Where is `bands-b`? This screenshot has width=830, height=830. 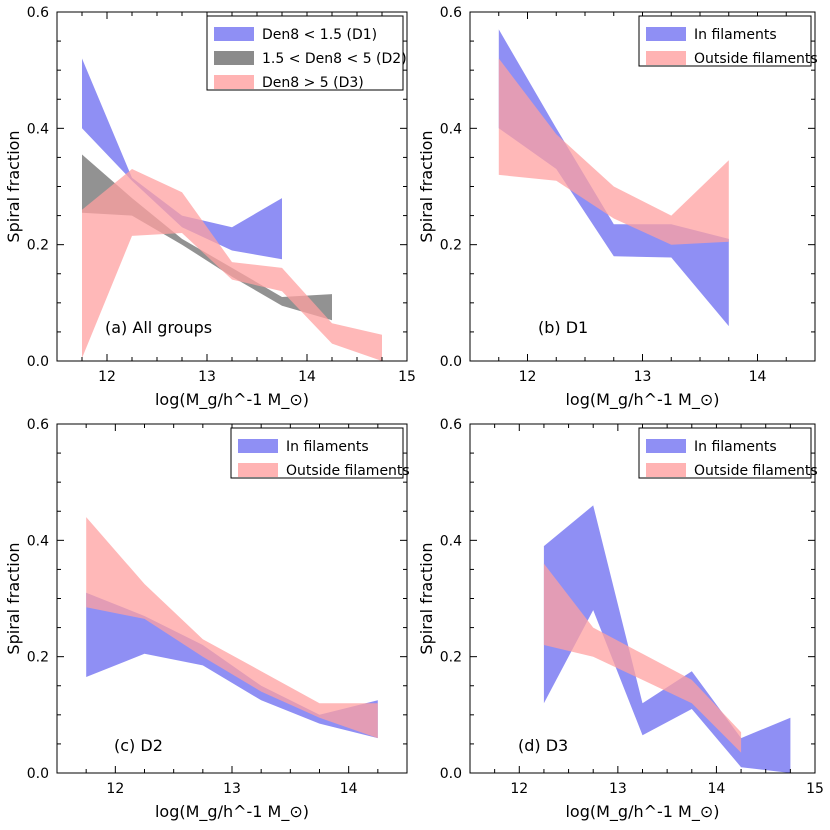 bands-b is located at coordinates (613, 178).